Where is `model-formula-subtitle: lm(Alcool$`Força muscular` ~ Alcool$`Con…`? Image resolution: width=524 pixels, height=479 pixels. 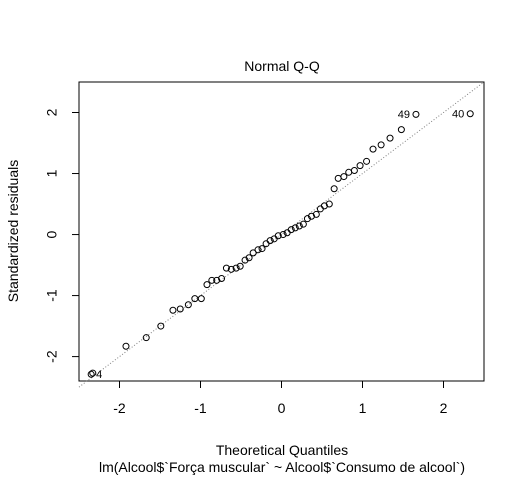 model-formula-subtitle: lm(Alcool$`Força muscular` ~ Alcool$`Con… is located at coordinates (282, 467).